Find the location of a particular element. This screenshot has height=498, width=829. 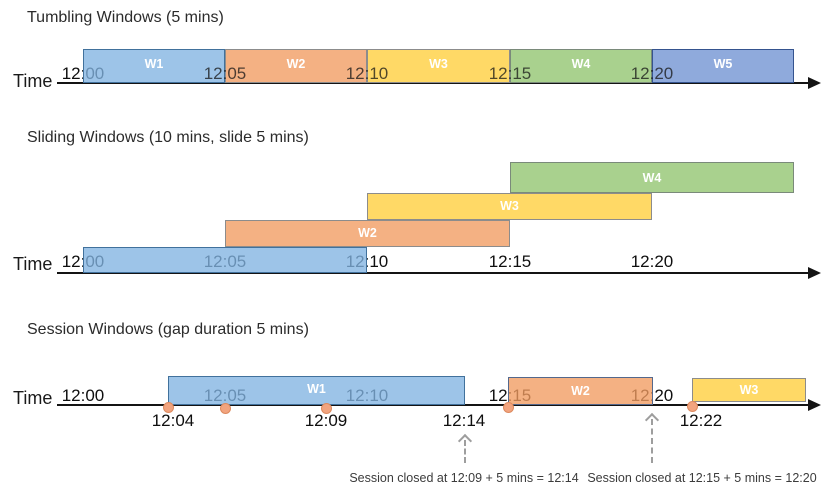

window-label-w5: W5 is located at coordinates (723, 64).